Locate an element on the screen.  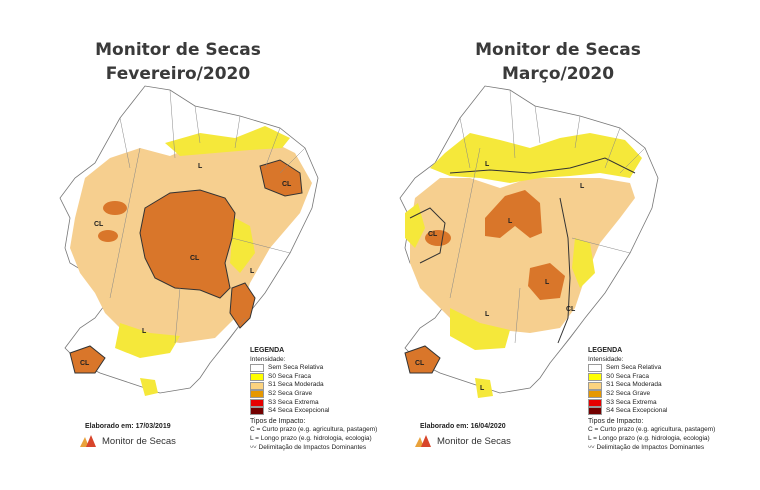
delimitation-line is located at coordinates (522, 250).